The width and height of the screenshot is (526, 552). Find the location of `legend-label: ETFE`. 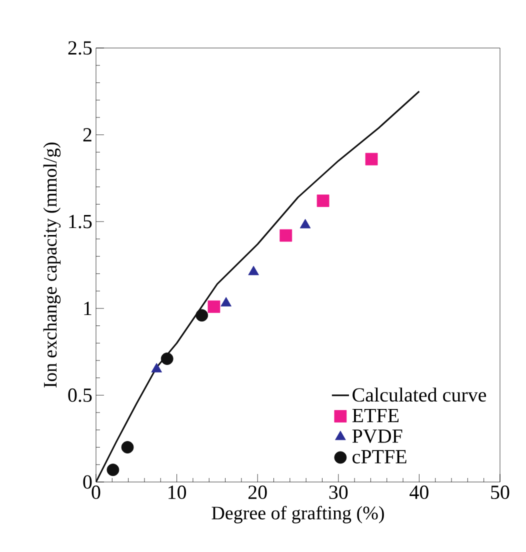

legend-label: ETFE is located at coordinates (375, 415).